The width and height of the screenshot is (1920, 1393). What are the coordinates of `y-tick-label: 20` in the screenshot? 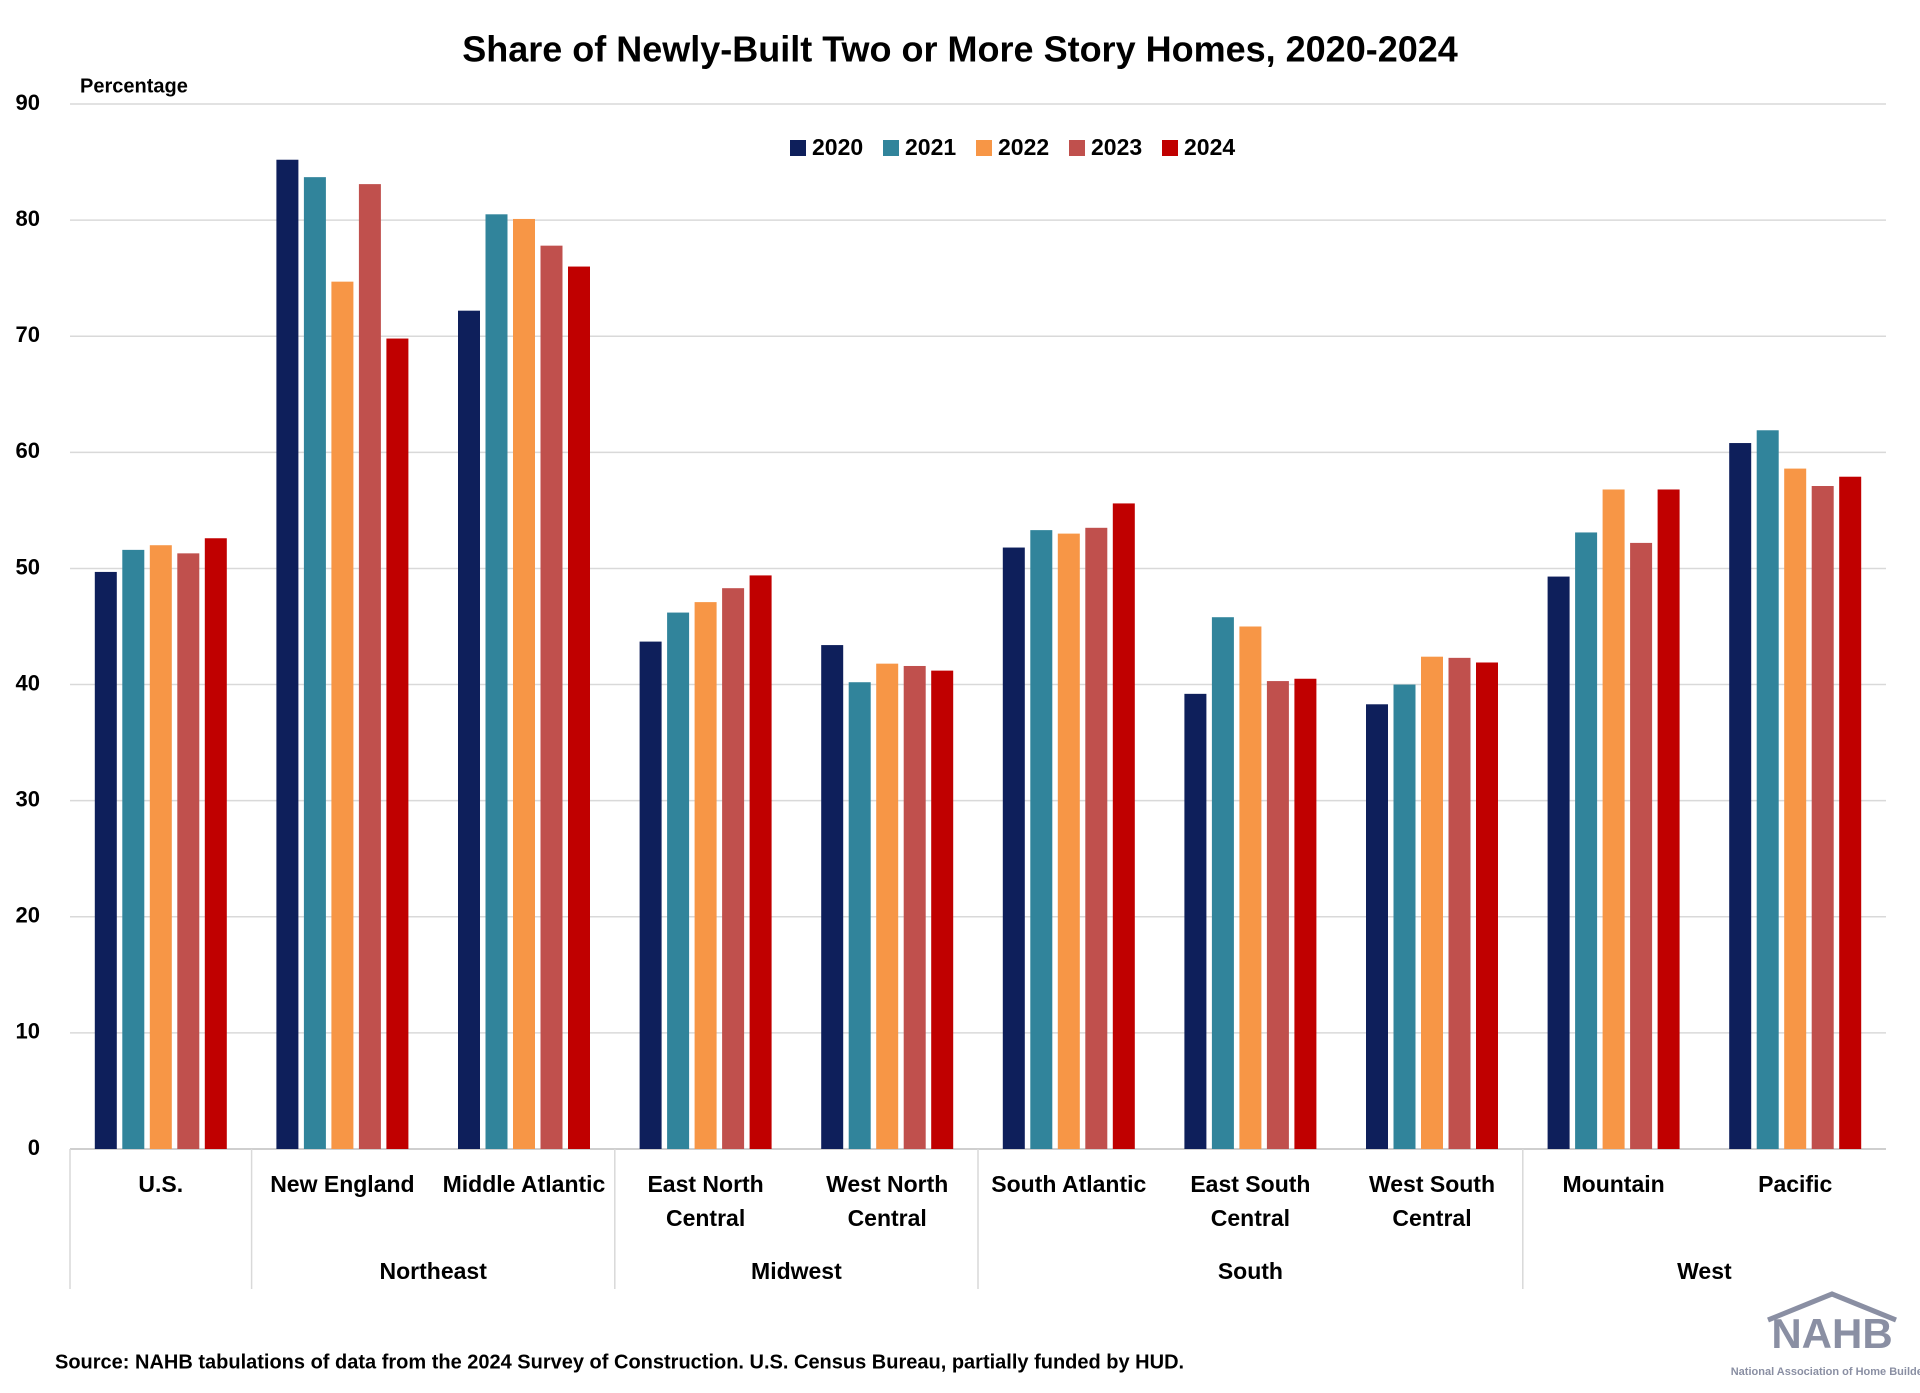 It's located at (28, 915).